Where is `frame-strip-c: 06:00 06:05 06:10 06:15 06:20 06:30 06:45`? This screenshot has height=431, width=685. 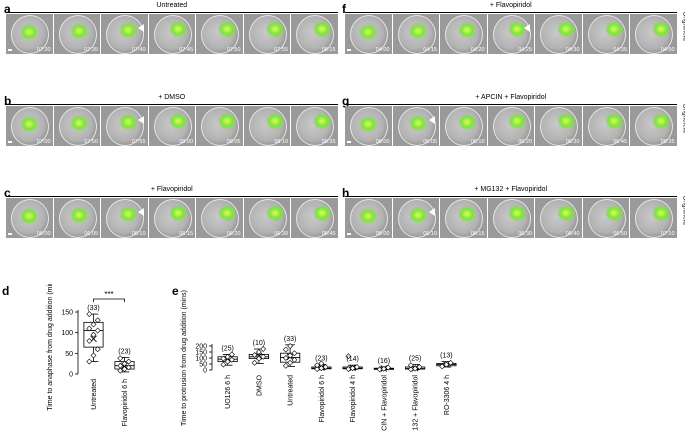 frame-strip-c: 06:00 06:05 06:10 06:15 06:20 06:30 06:45 is located at coordinates (172, 218).